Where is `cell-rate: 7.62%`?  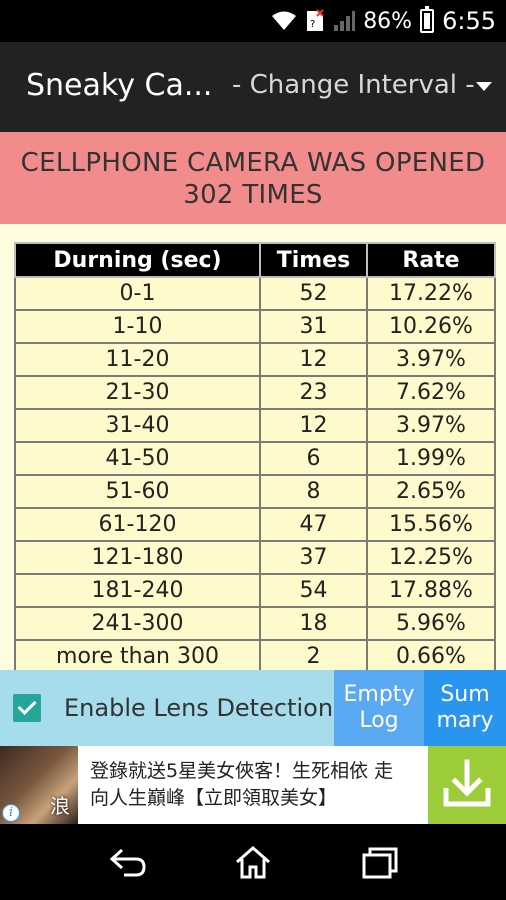 cell-rate: 7.62% is located at coordinates (431, 392).